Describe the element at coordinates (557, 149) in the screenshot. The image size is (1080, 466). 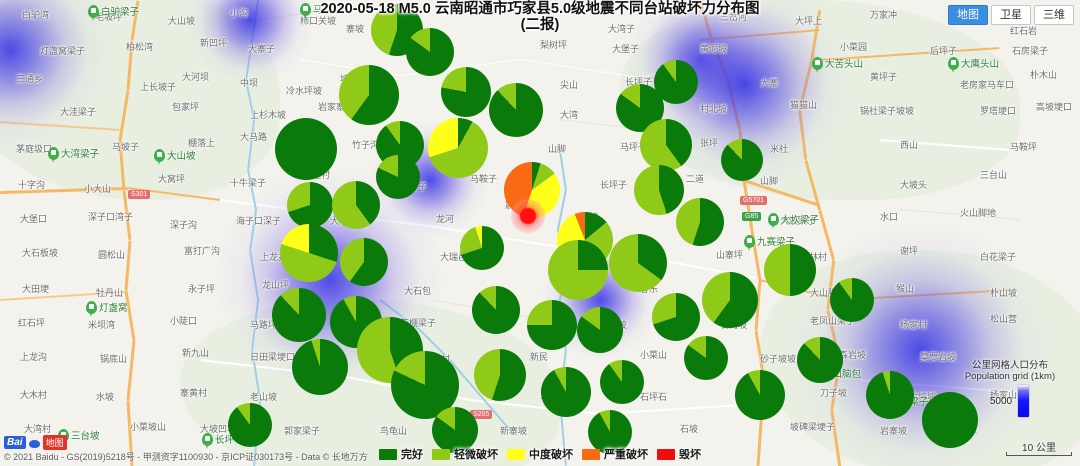
I see `map-place-label: 山脚` at that location.